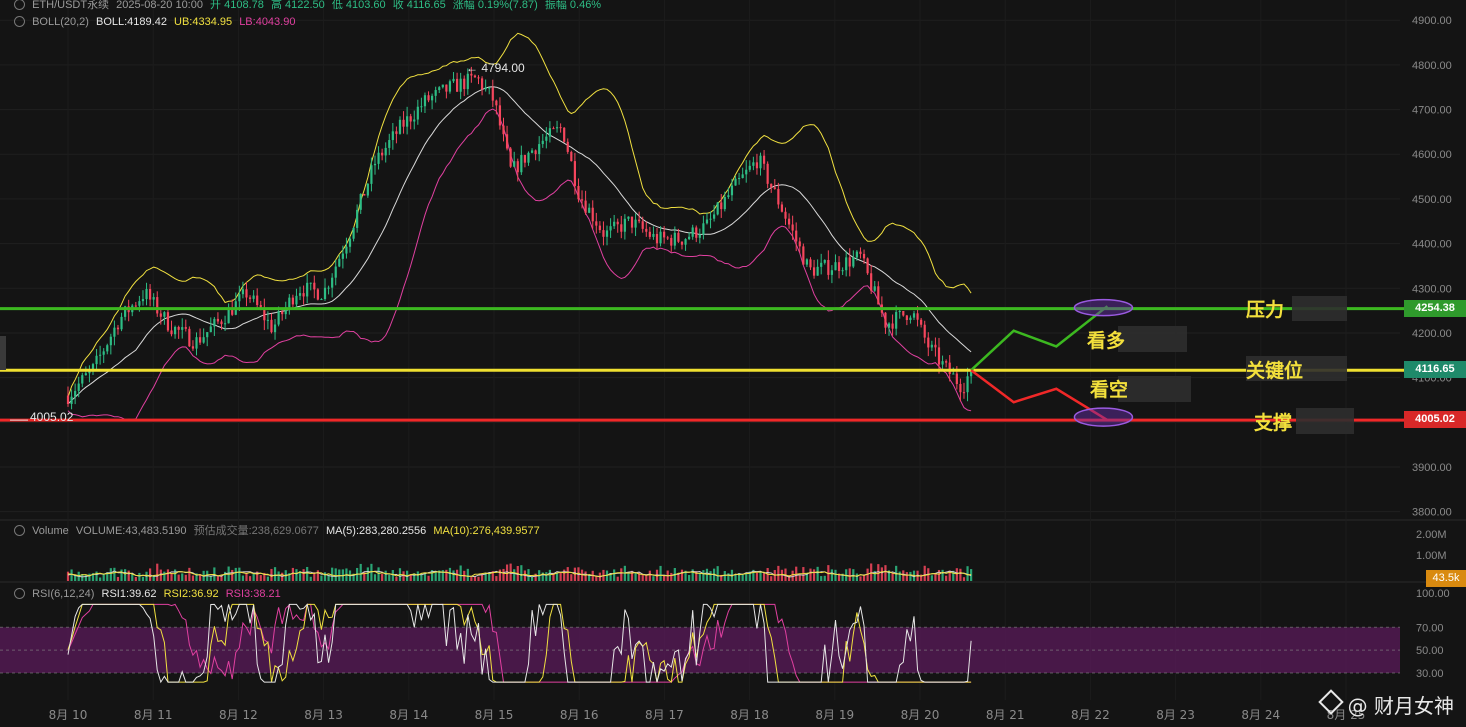 The image size is (1466, 727). Describe the element at coordinates (1432, 245) in the screenshot. I see `y-tick-label: 4400.00` at that location.